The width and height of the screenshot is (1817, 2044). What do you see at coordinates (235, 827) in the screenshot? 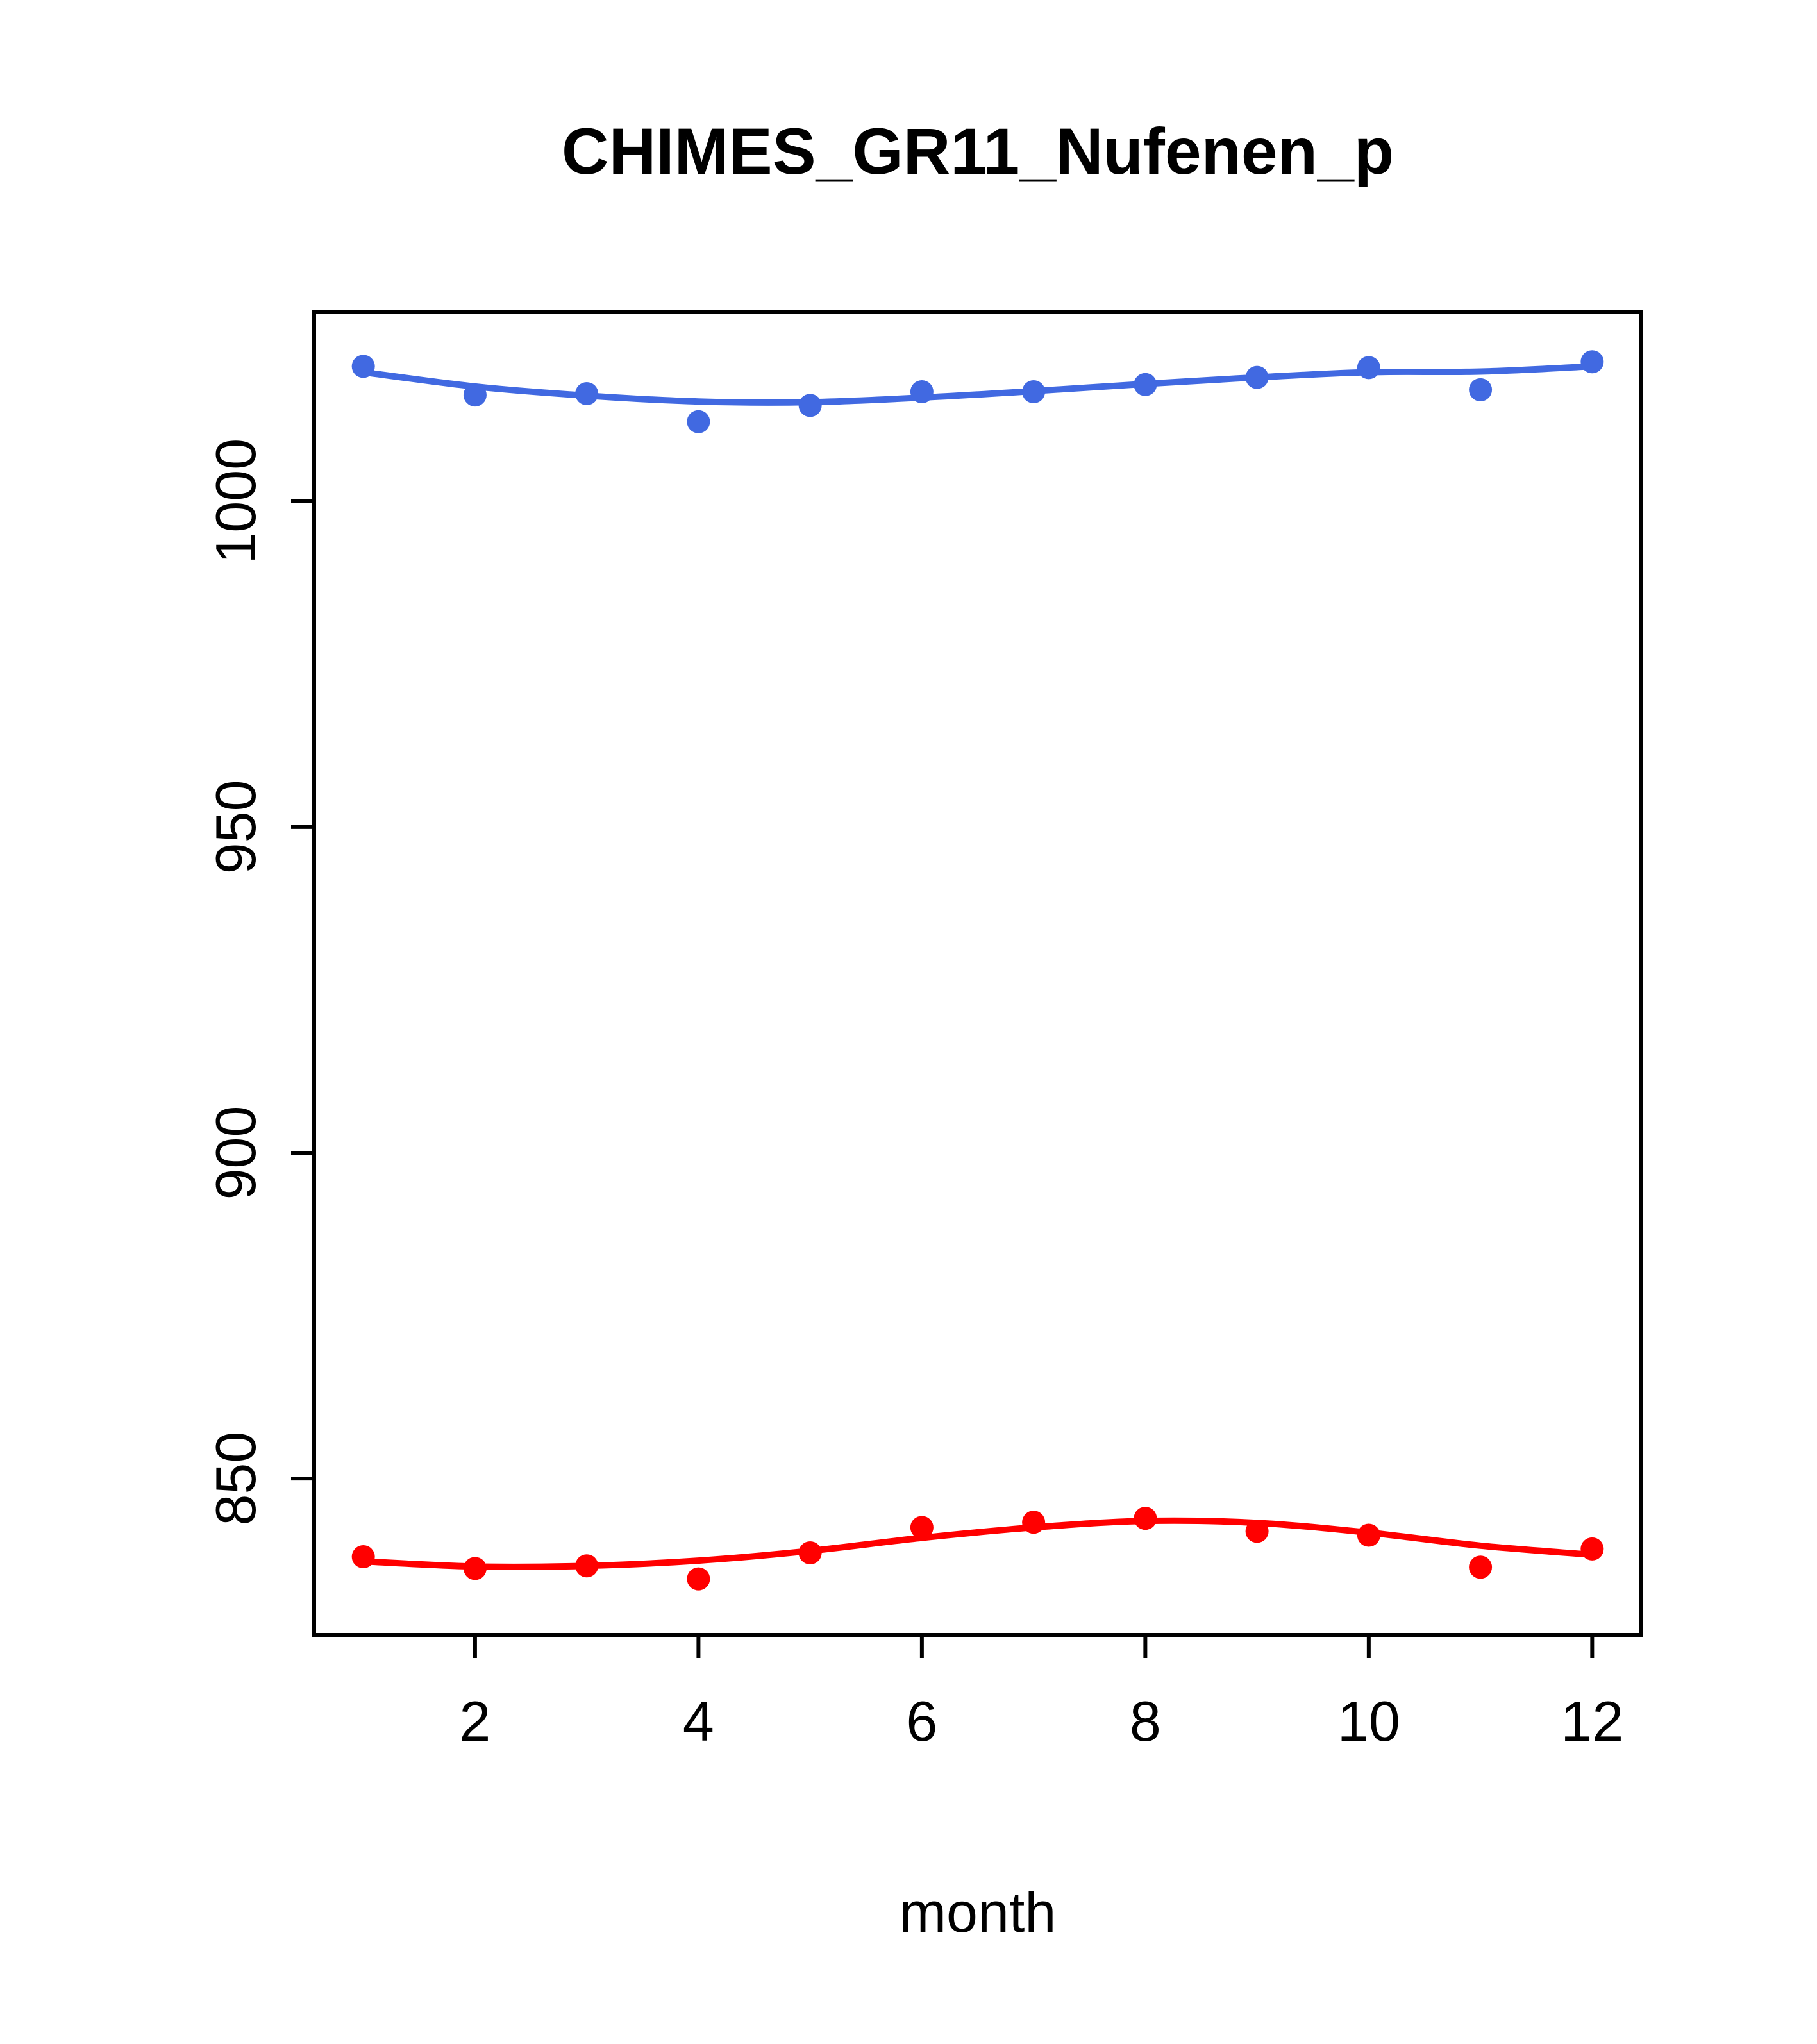
I see `y-axis-tick-label: 950` at bounding box center [235, 827].